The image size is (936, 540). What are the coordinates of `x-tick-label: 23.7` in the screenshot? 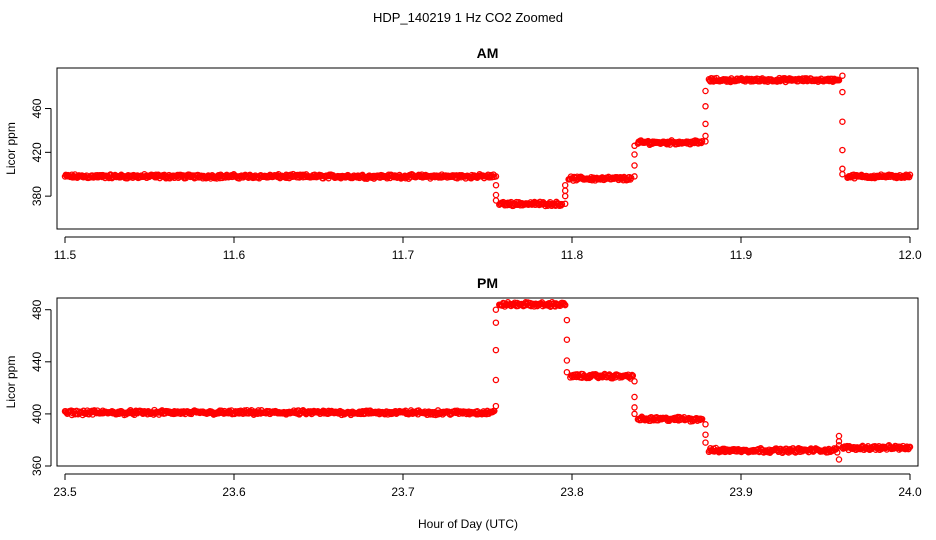 It's located at (403, 492).